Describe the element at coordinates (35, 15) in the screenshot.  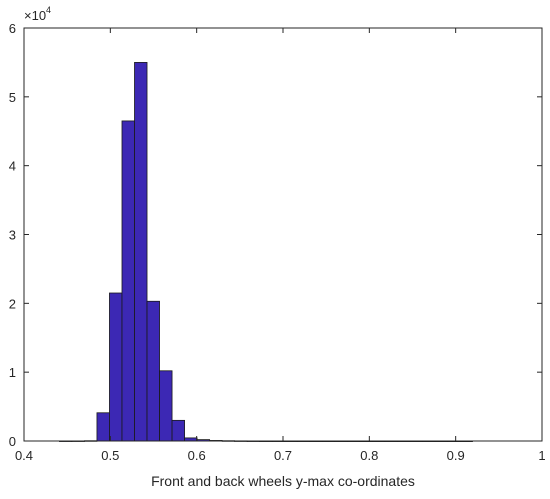
I see `y-exponent-base: ×10` at that location.